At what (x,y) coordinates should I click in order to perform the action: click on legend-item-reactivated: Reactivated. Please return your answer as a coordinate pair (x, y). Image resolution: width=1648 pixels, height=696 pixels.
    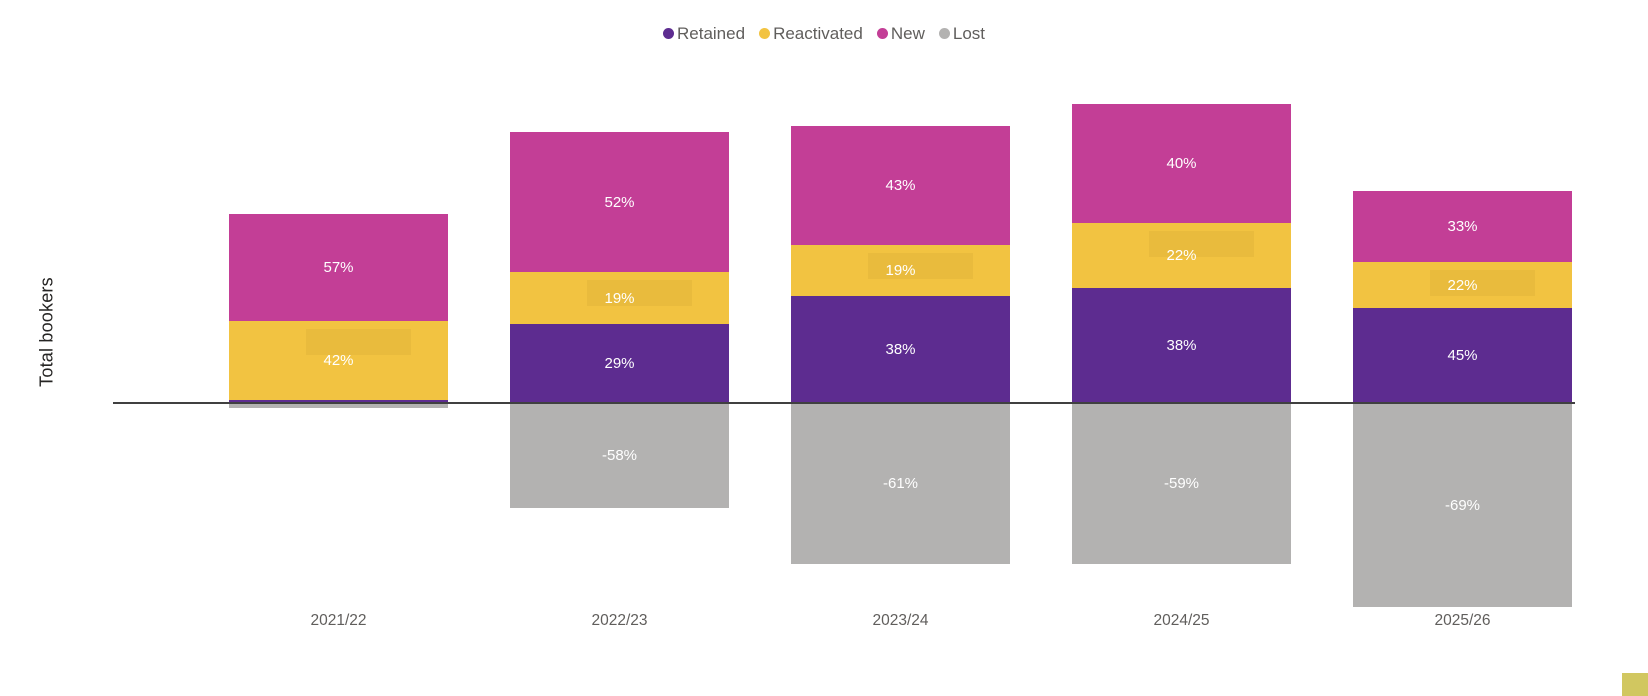
    Looking at the image, I should click on (811, 33).